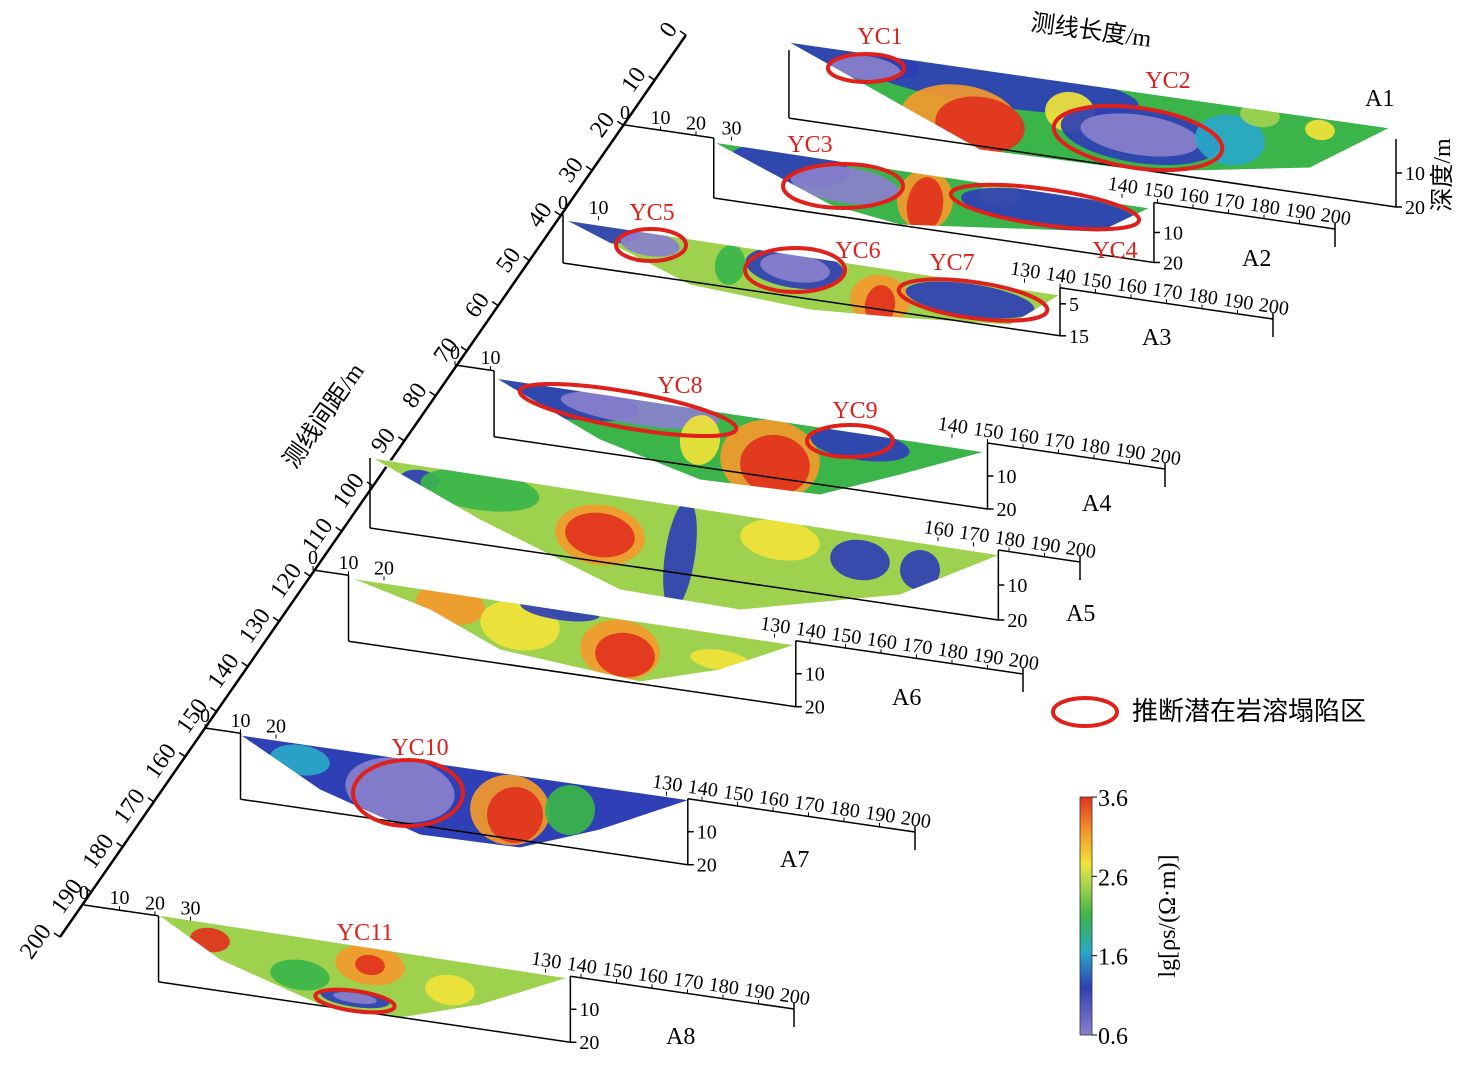  I want to click on profile-name: A4, so click(1096, 504).